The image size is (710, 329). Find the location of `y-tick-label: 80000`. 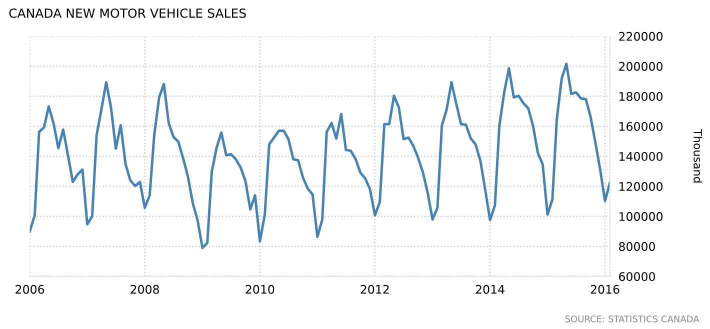

y-tick-label: 80000 is located at coordinates (637, 246).